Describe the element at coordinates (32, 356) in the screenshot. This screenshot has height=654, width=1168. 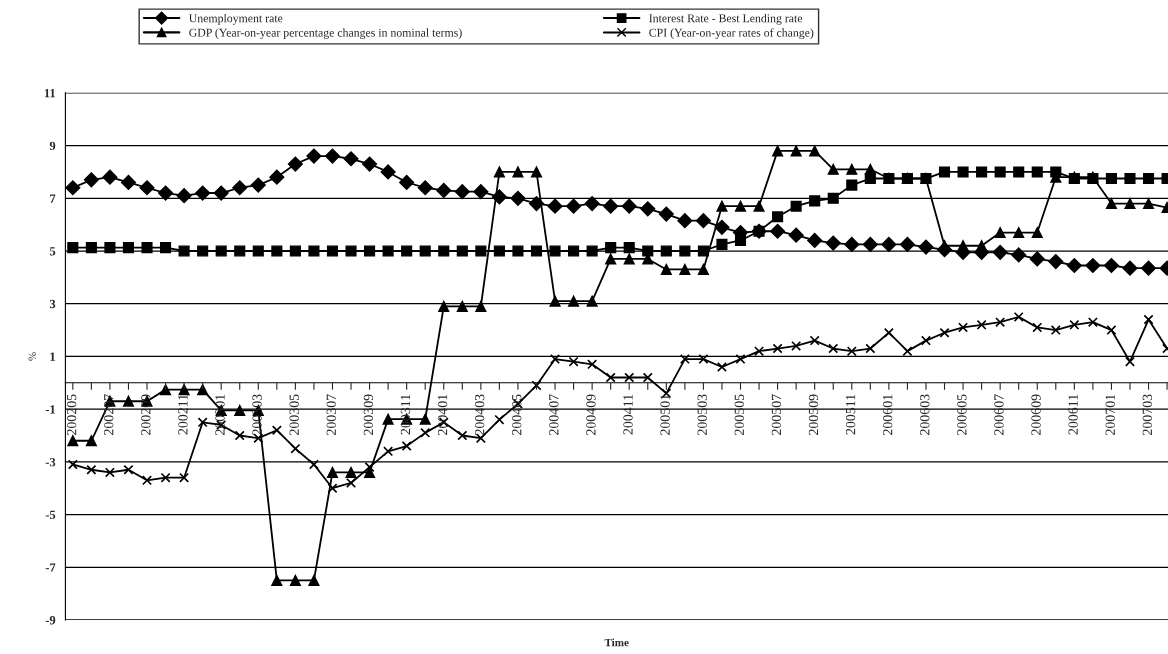
I see `y-axis-title: %` at that location.